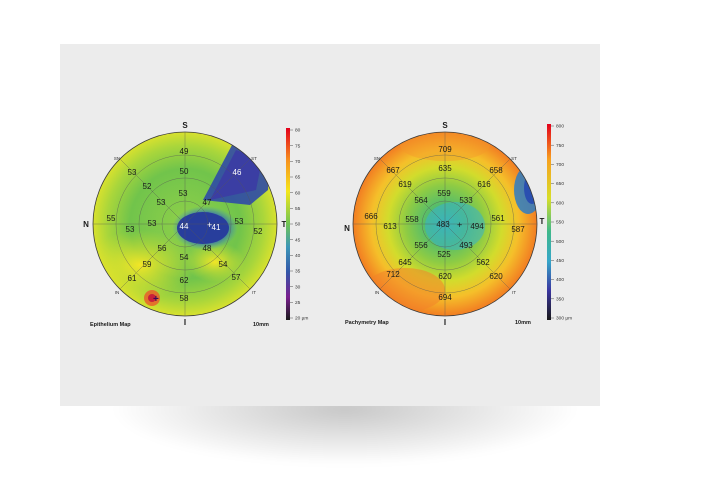 Image resolution: width=720 pixels, height=500 pixels. I want to click on colorbar-tick-label: 25, so click(298, 303).